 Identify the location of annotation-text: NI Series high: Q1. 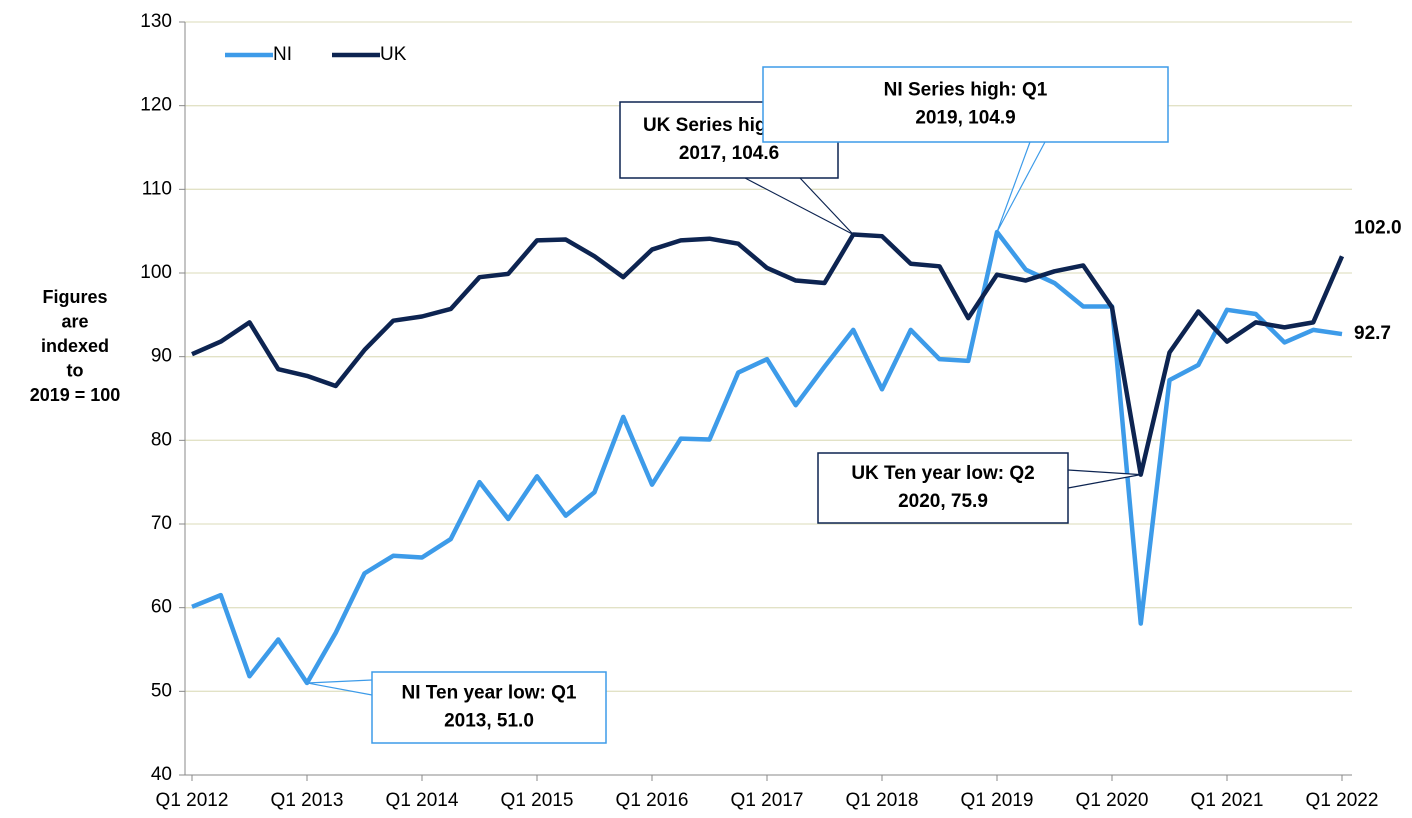
(966, 90).